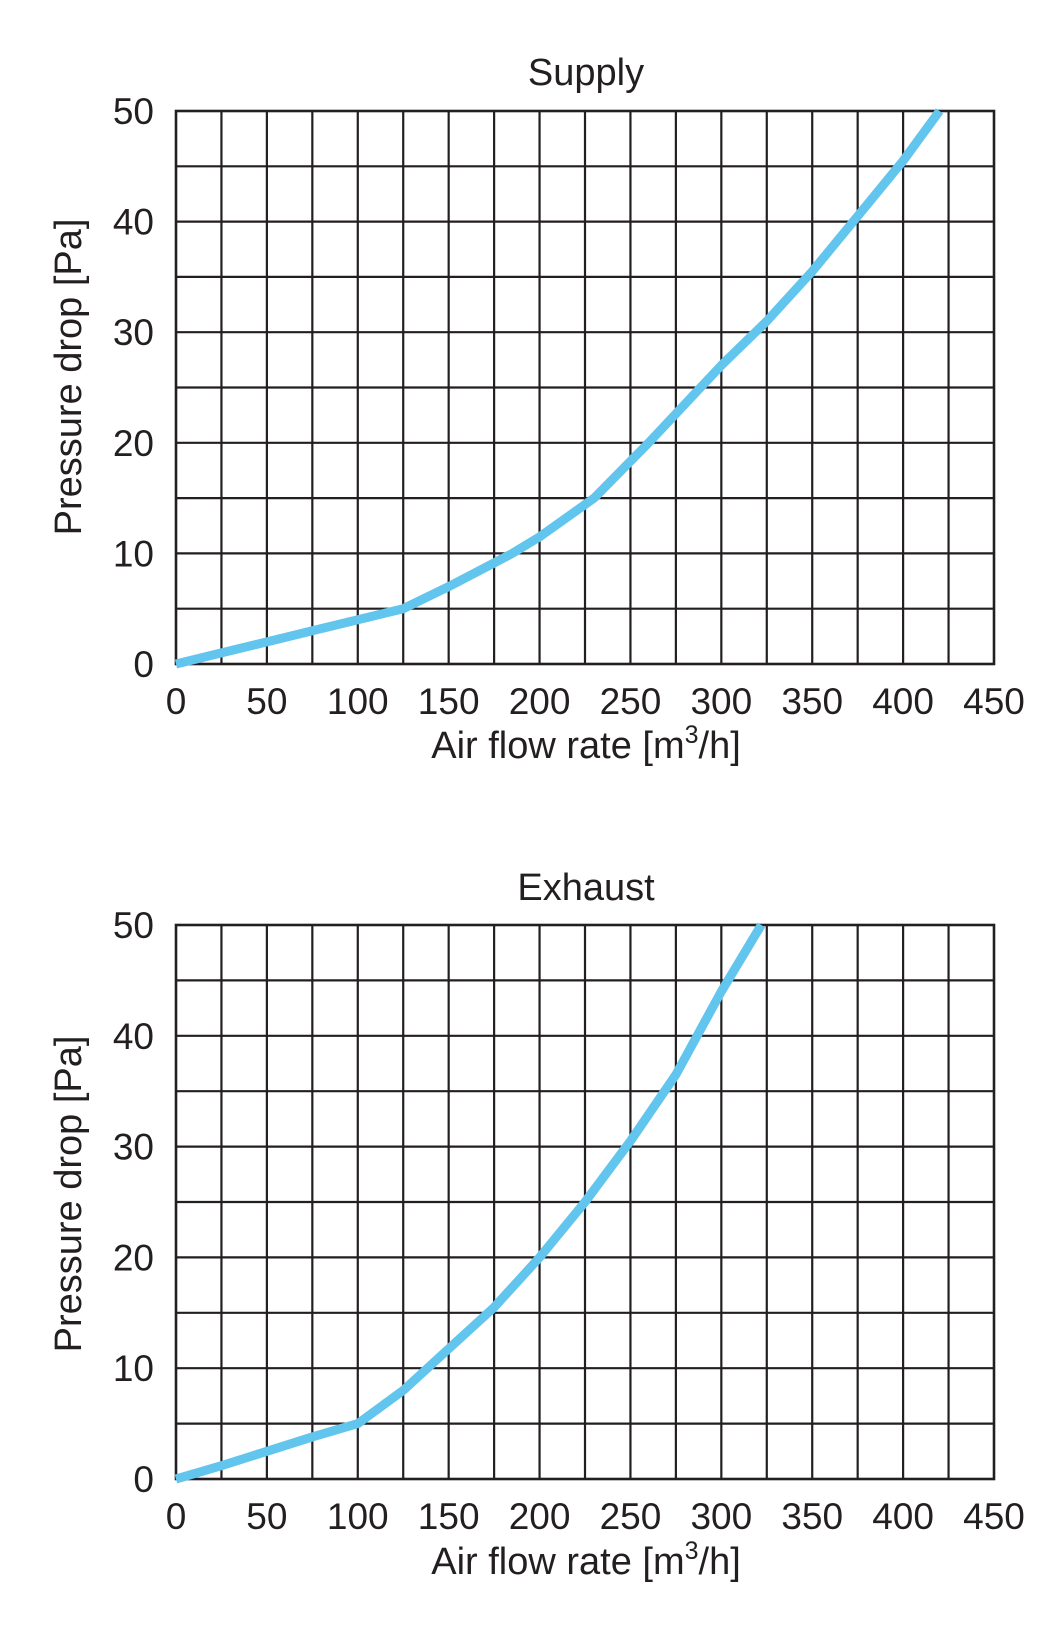  I want to click on chart-title: Exhaust, so click(586, 888).